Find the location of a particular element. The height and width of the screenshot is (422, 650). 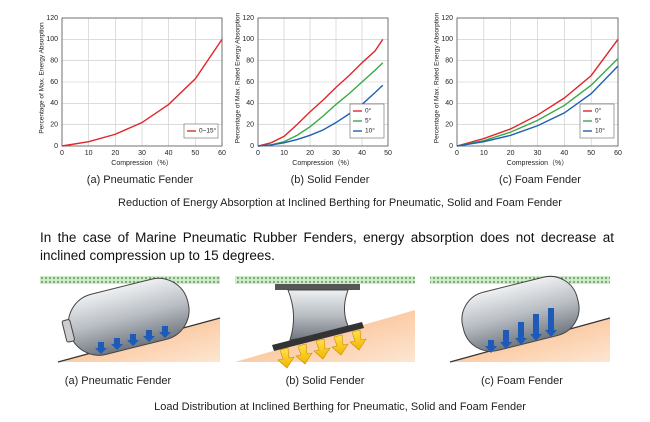

chart-caption: (b) Solid Fender is located at coordinates (330, 180).